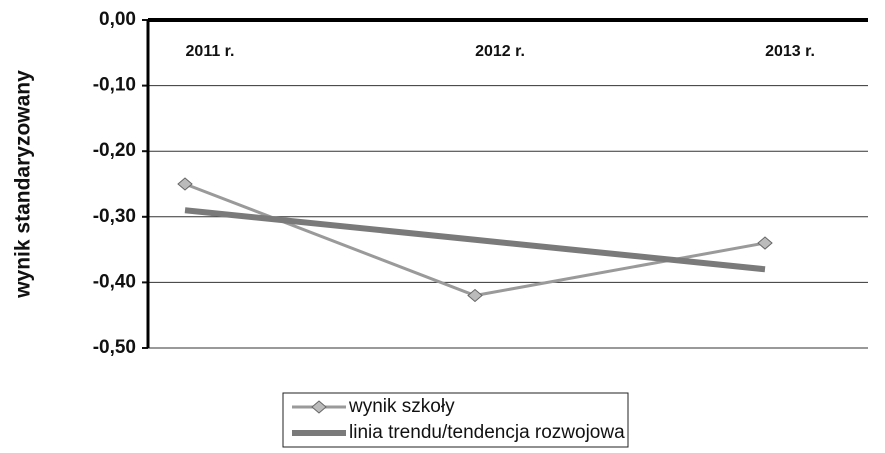 Image resolution: width=885 pixels, height=453 pixels. I want to click on y-tick-label: -0,50, so click(114, 347).